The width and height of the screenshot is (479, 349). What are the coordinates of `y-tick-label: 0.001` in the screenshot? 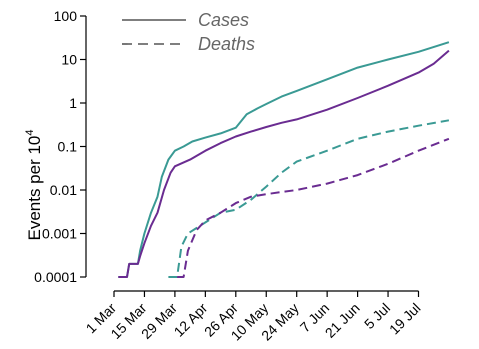 It's located at (59, 234).